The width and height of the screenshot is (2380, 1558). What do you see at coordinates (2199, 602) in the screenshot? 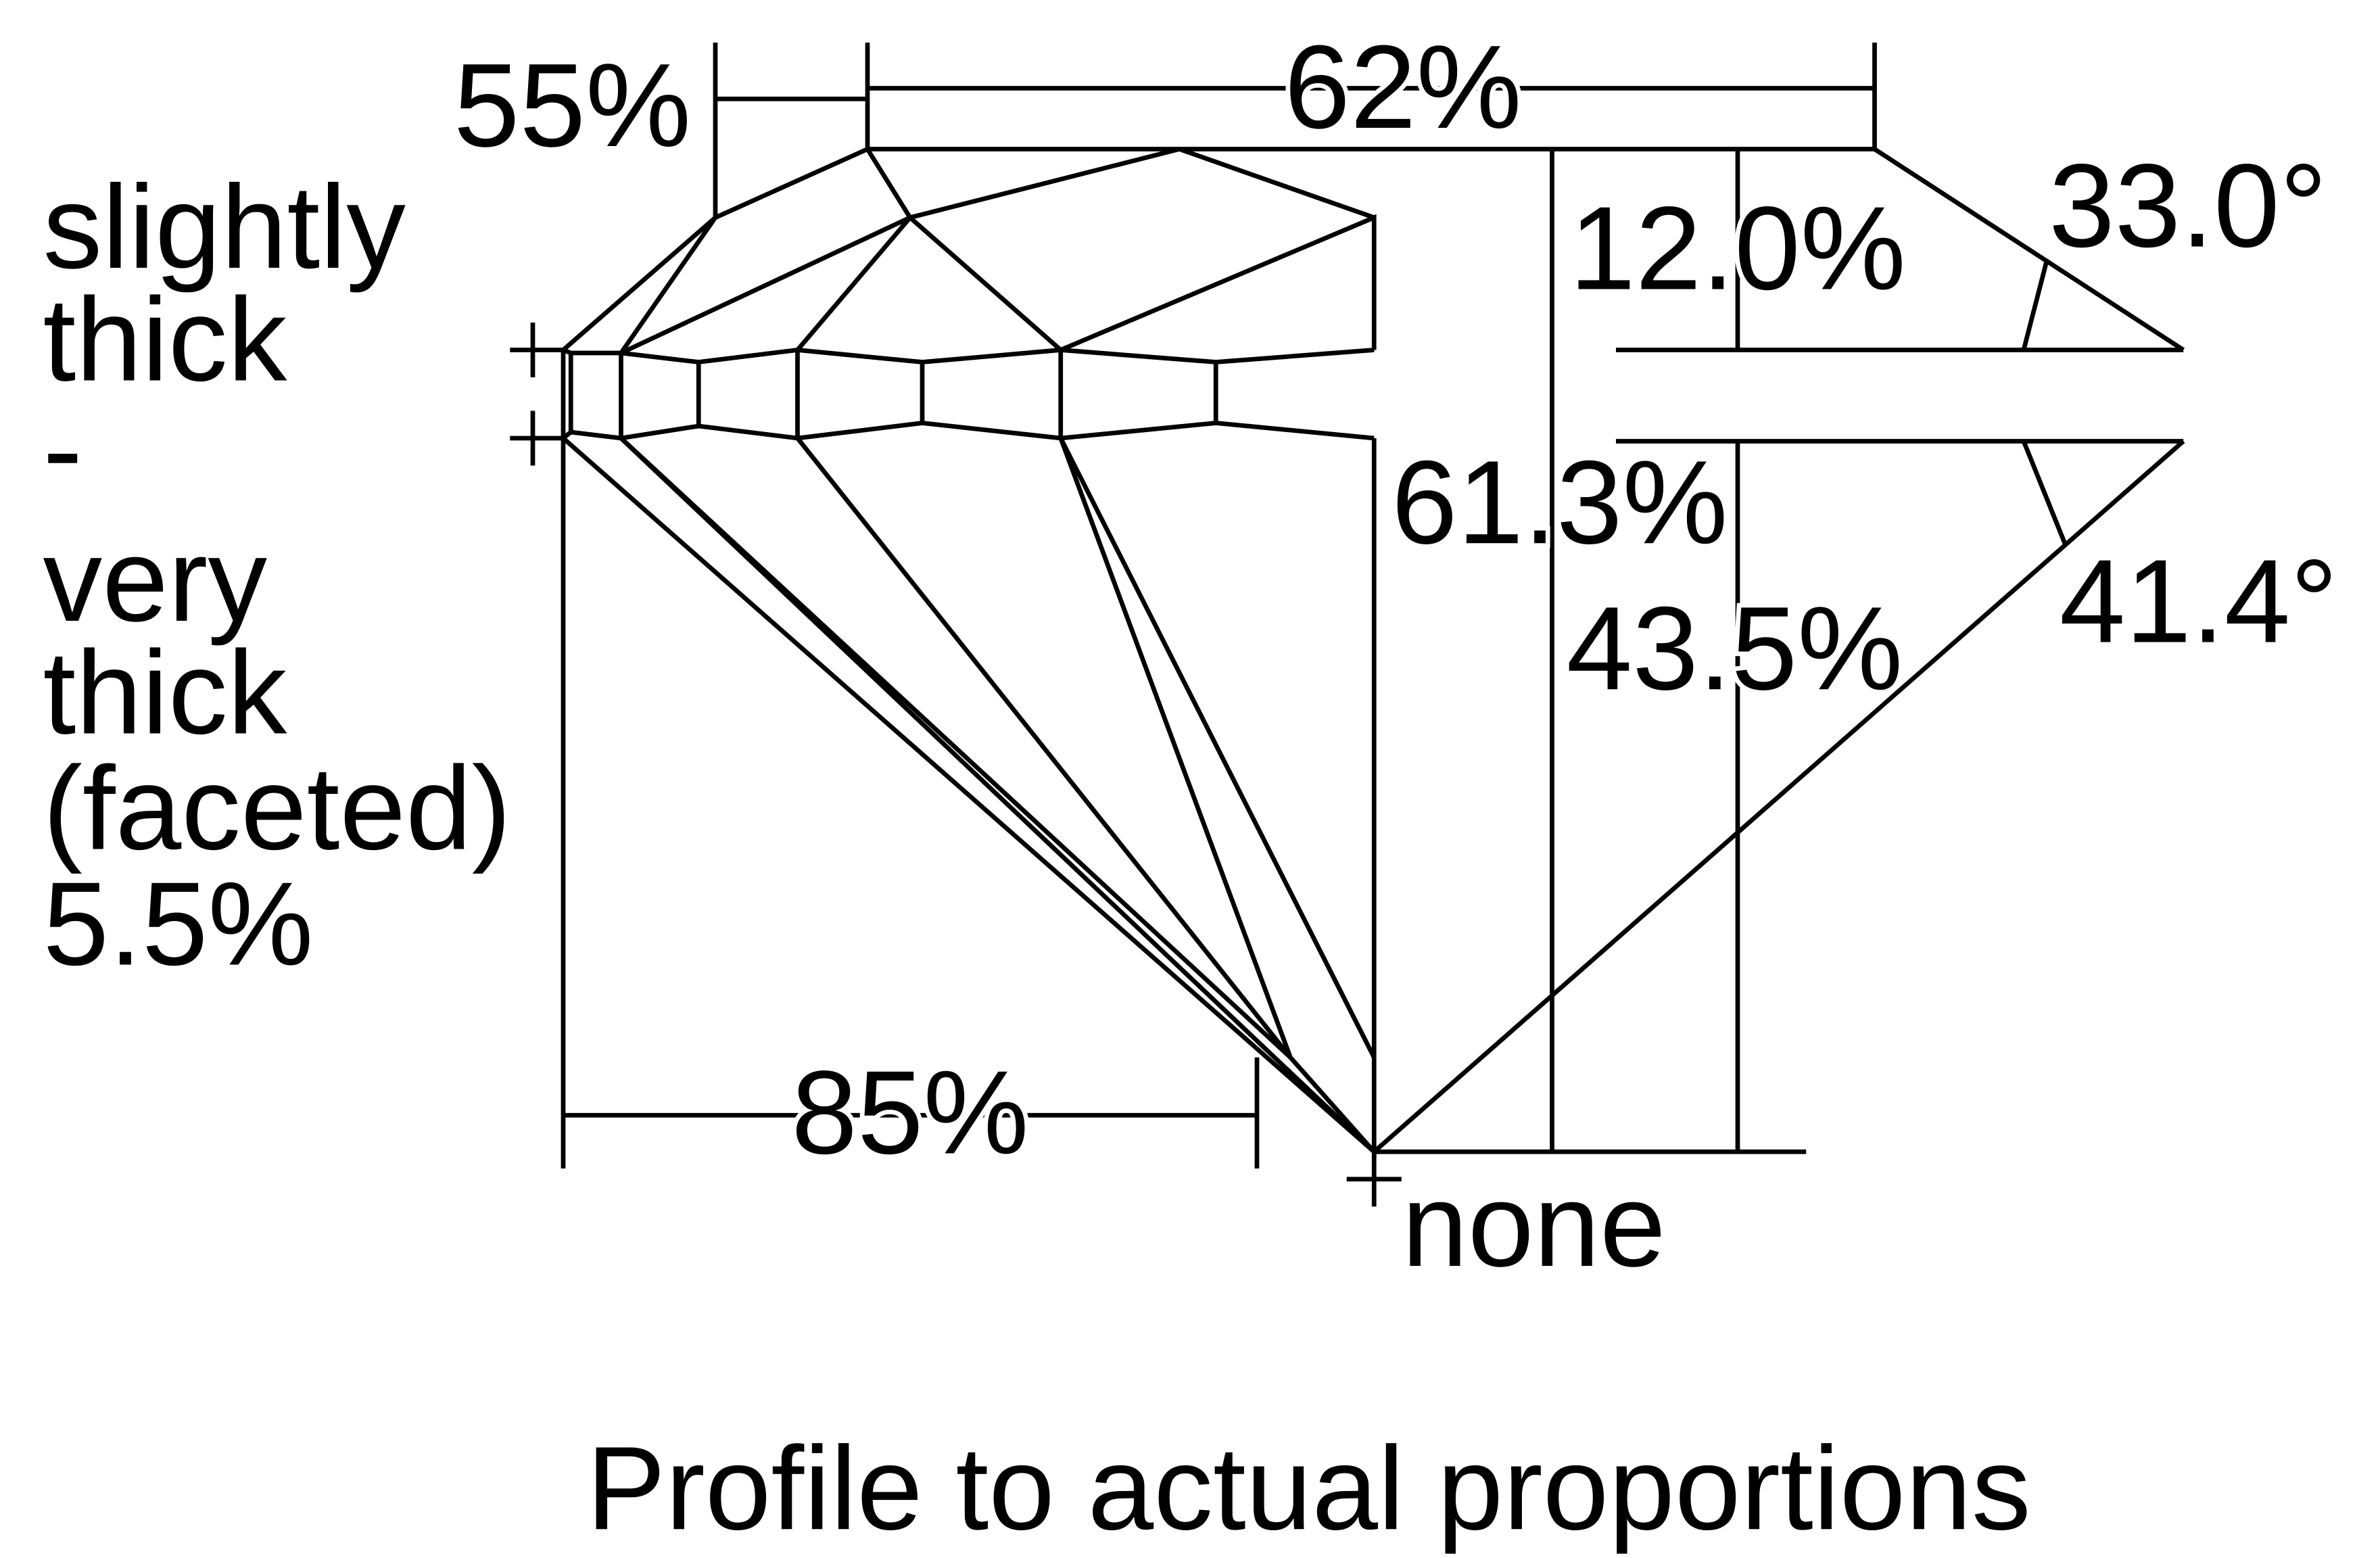
I see `pavilion-angle-label: 41.4°` at bounding box center [2199, 602].